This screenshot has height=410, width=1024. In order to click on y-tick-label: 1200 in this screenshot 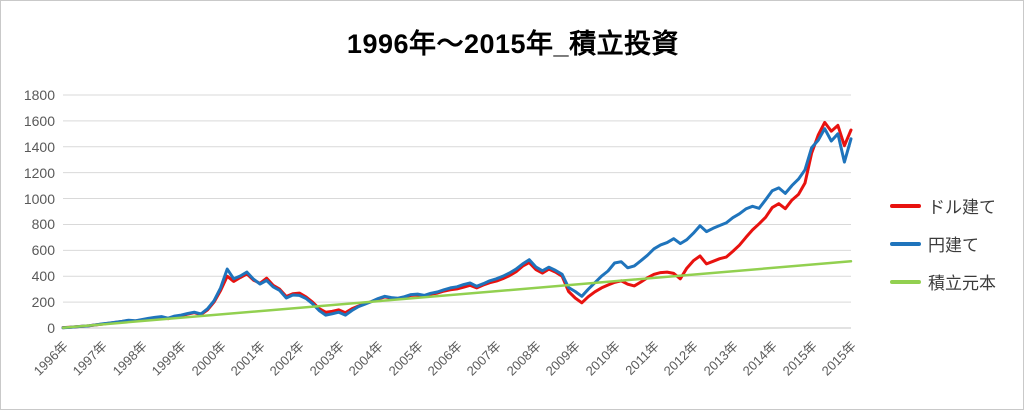, I will do `click(39, 172)`.